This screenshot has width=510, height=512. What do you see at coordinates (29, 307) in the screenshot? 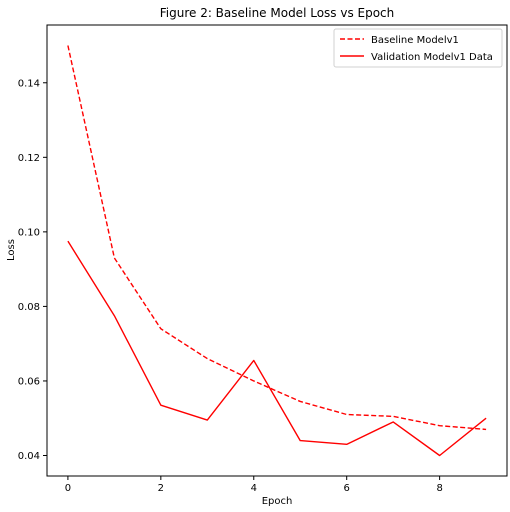
I see `y-tick-label: 0.08` at bounding box center [29, 307].